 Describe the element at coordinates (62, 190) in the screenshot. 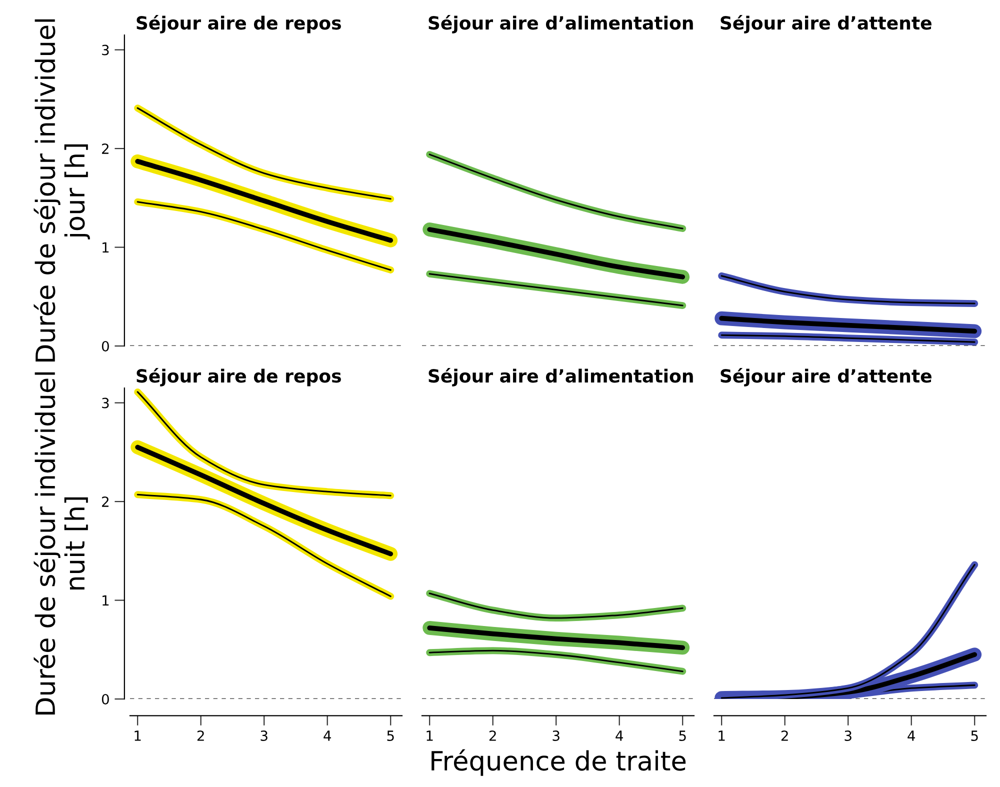

I see `y-axis-title: Durée de séjour individuel jour [h]` at that location.